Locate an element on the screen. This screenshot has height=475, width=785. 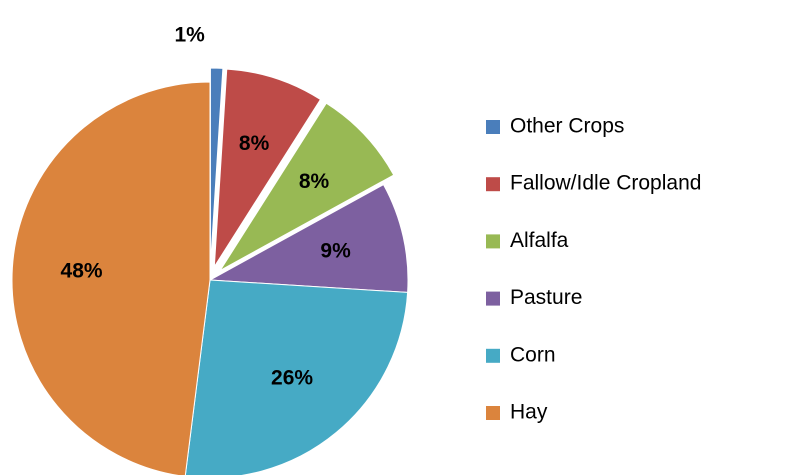
data-label: 9% is located at coordinates (335, 250).